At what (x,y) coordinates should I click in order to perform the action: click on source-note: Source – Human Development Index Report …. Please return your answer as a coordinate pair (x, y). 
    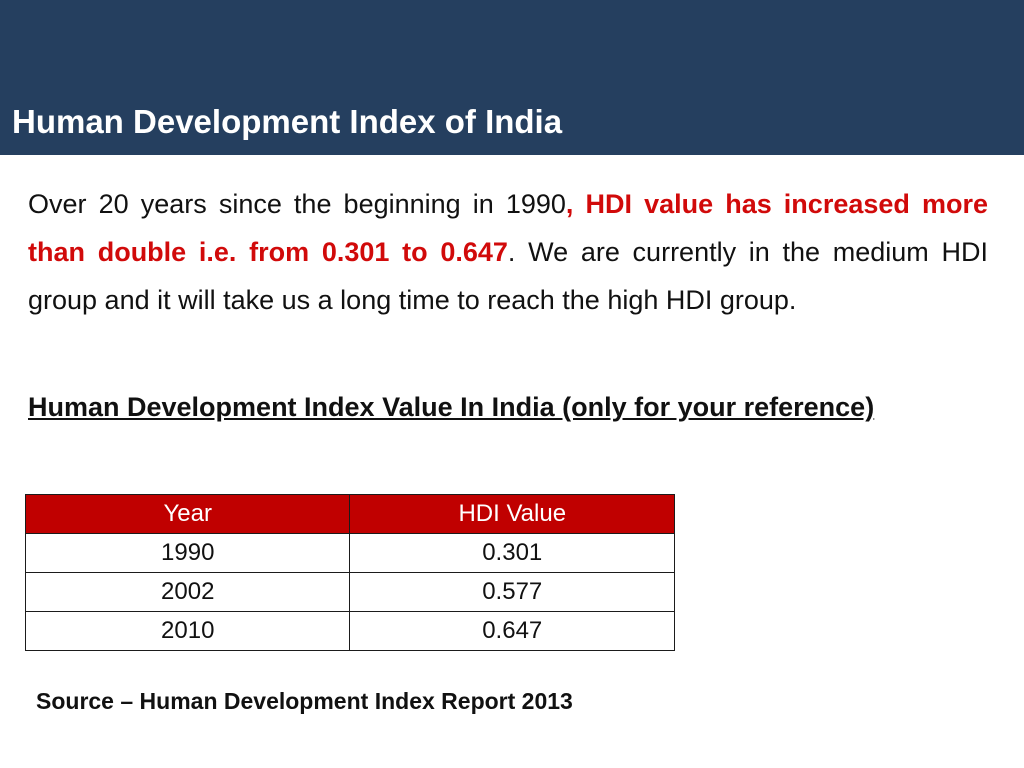
    Looking at the image, I should click on (304, 701).